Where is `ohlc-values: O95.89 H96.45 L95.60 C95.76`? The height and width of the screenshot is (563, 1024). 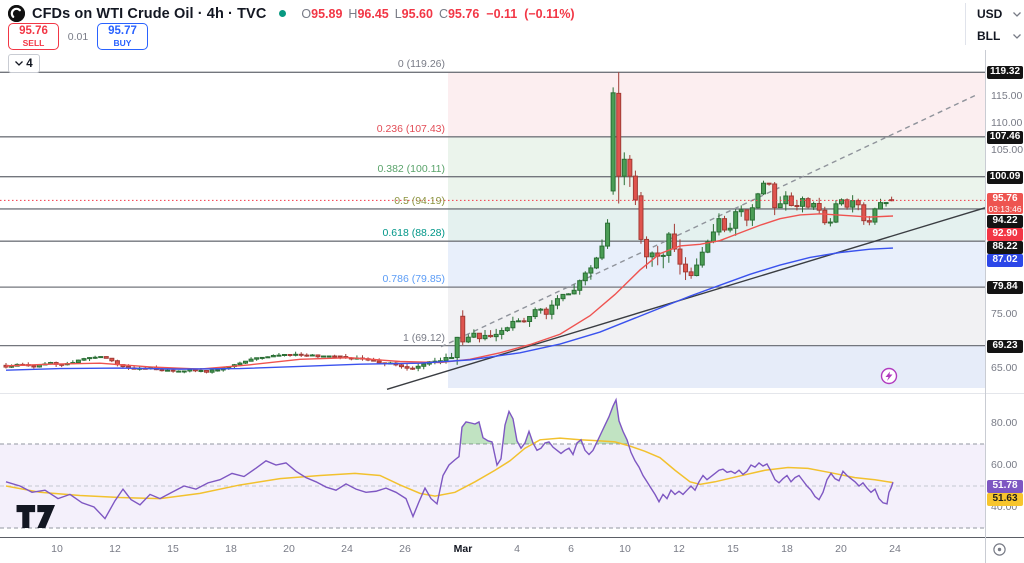 ohlc-values: O95.89 H96.45 L95.60 C95.76 is located at coordinates (390, 14).